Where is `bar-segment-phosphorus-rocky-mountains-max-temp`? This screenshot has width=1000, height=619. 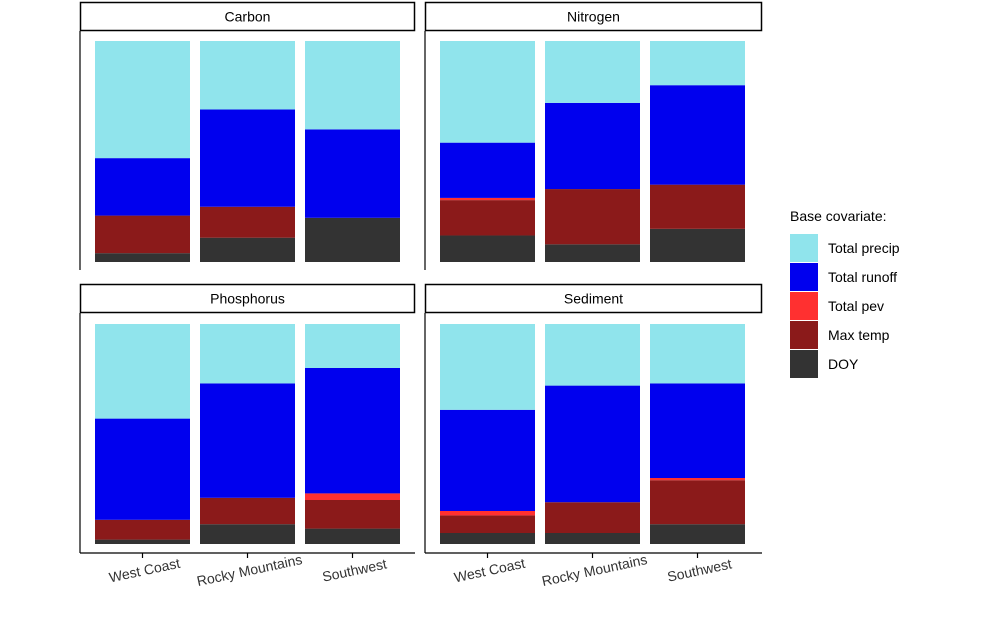 bar-segment-phosphorus-rocky-mountains-max-temp is located at coordinates (247, 511).